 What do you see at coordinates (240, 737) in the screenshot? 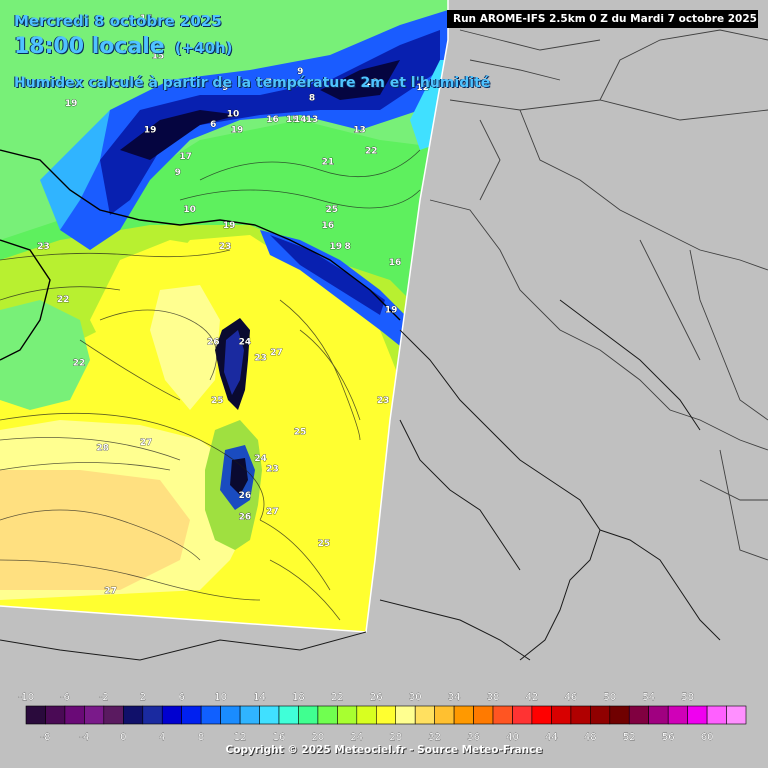
I see `legend-tick-label: 12` at bounding box center [240, 737].